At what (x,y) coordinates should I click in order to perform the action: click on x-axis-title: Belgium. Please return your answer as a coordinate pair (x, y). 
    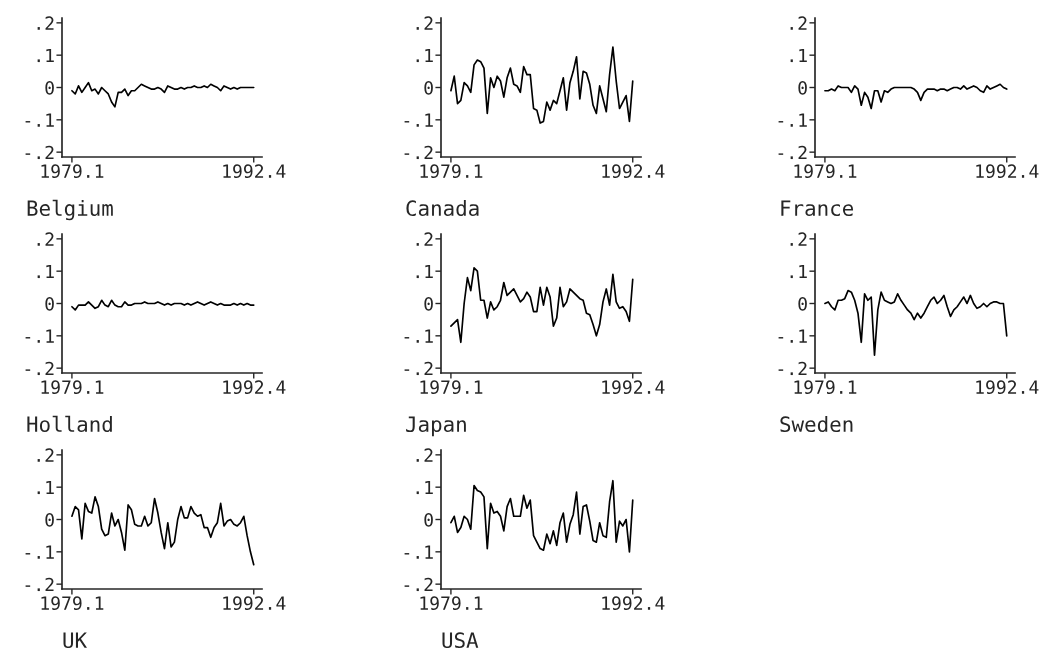
    Looking at the image, I should click on (70, 210).